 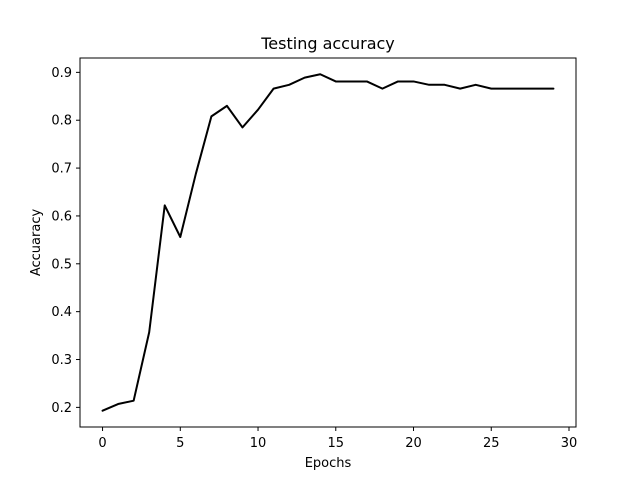 What do you see at coordinates (102, 443) in the screenshot?
I see `x-tick-label: 0` at bounding box center [102, 443].